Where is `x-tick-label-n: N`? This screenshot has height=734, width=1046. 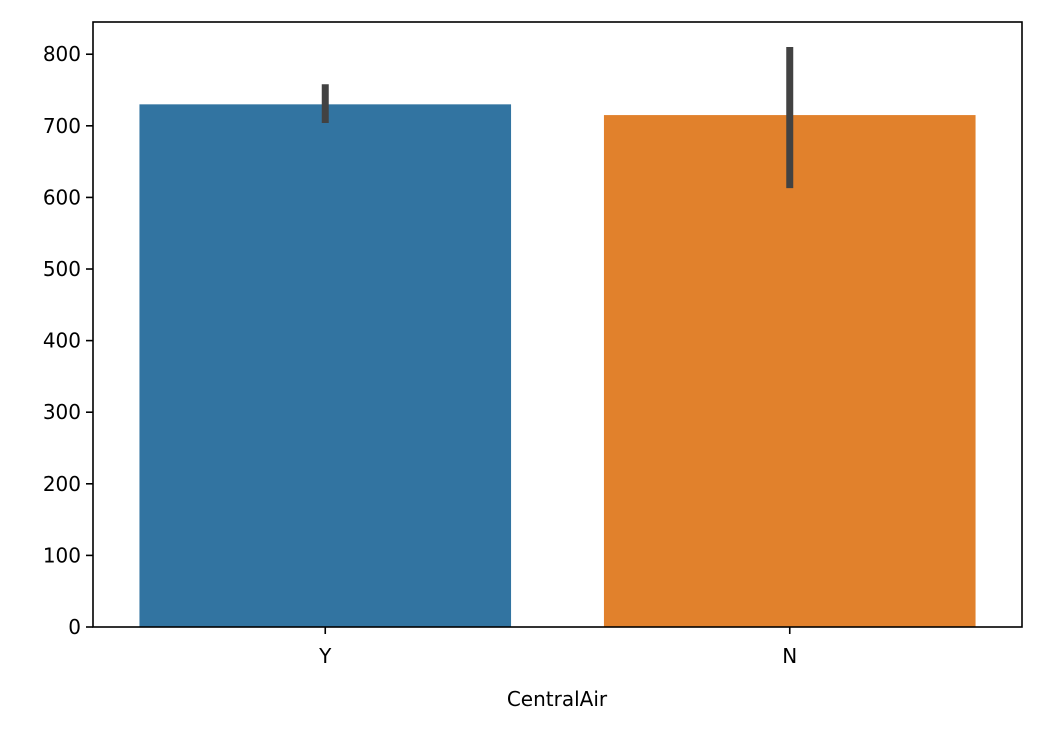
x-tick-label-n: N is located at coordinates (789, 656).